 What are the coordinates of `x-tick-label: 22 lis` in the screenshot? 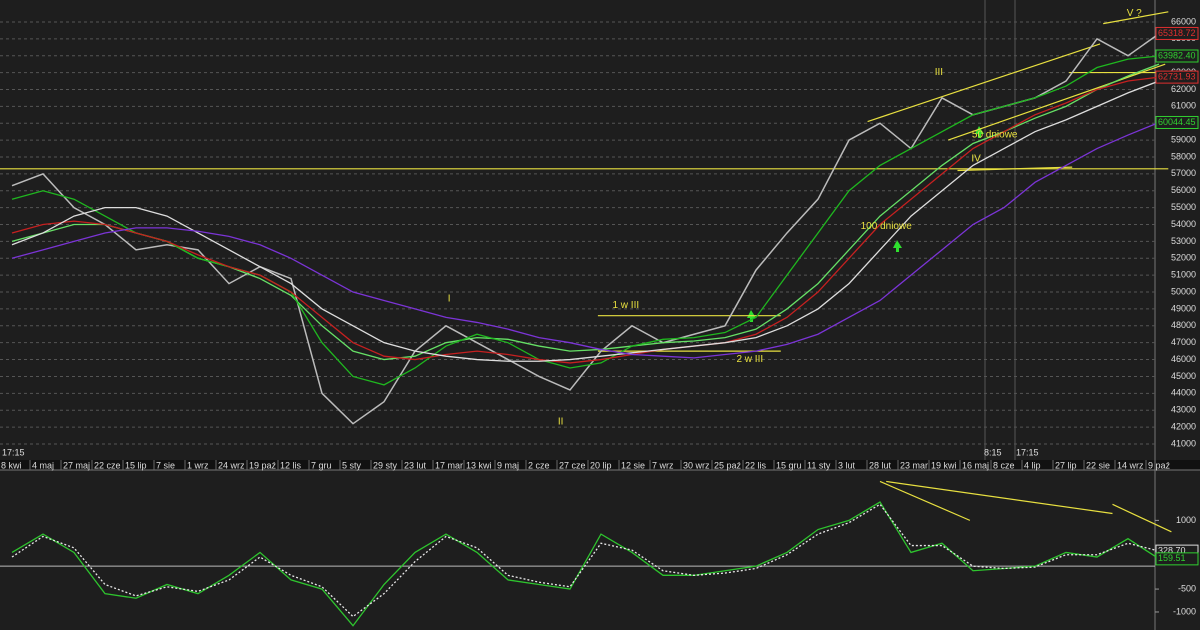 It's located at (756, 465).